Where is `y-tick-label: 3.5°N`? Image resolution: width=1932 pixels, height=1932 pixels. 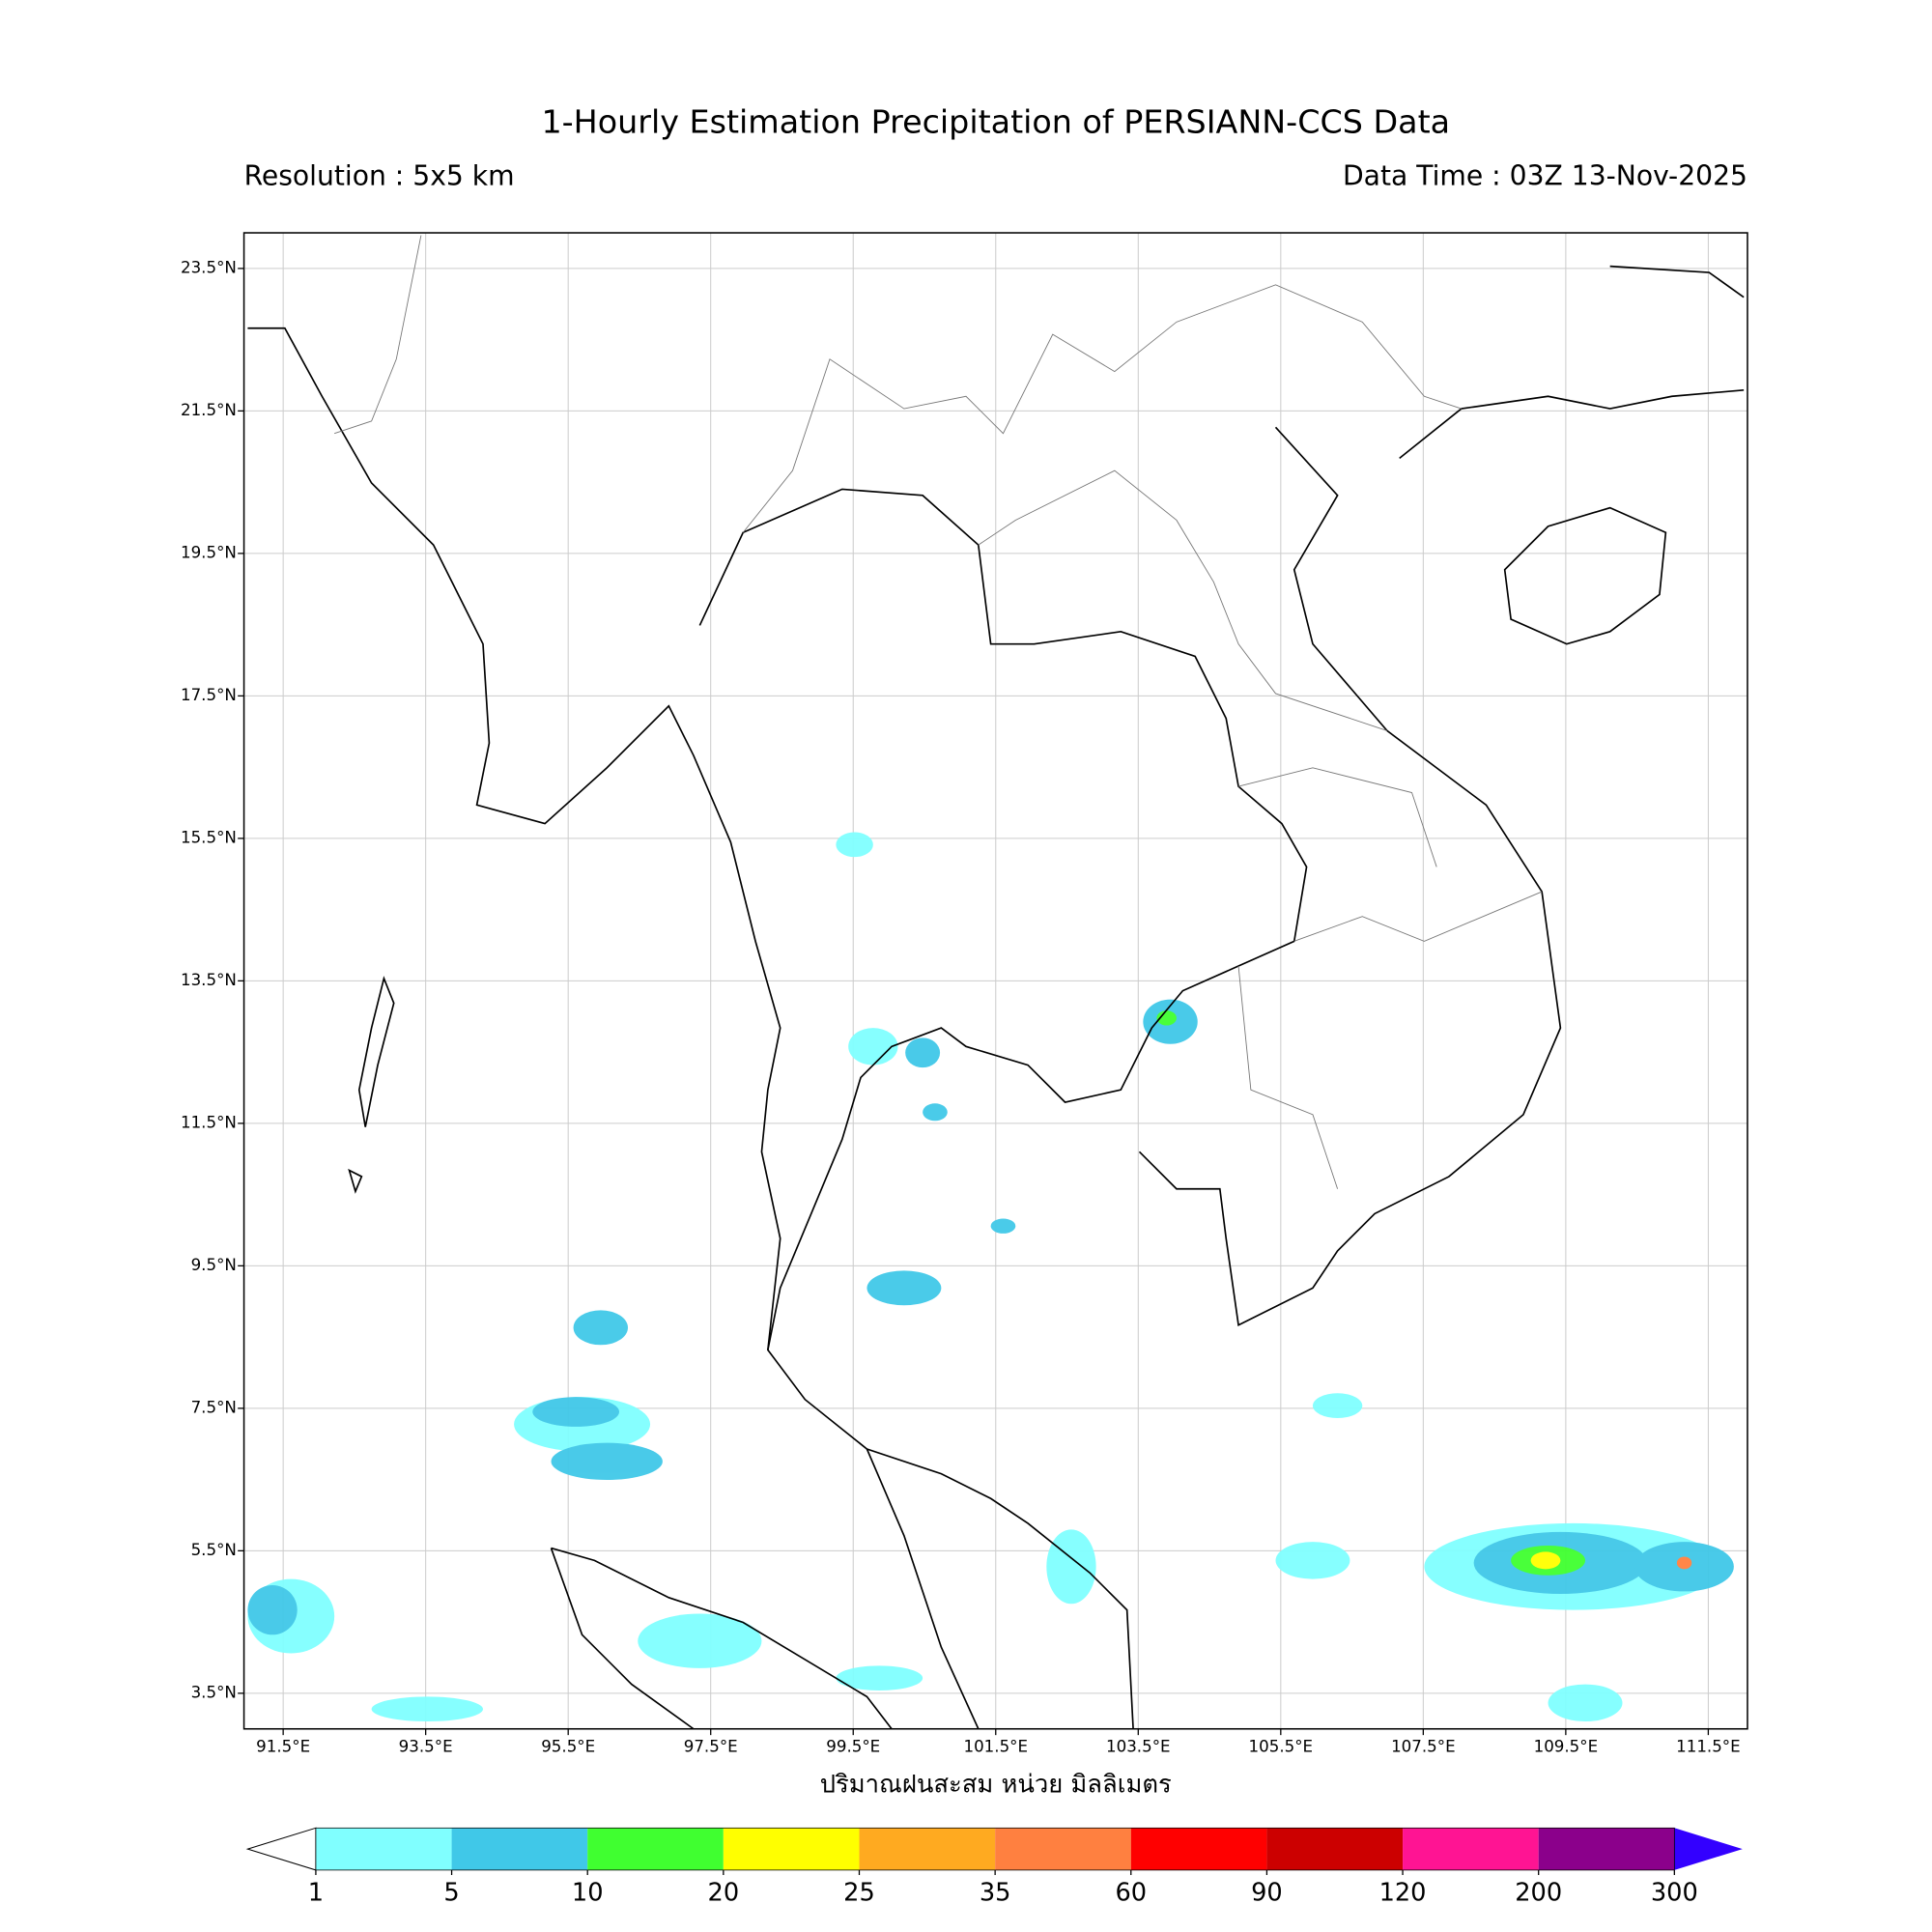
y-tick-label: 3.5°N is located at coordinates (214, 1692).